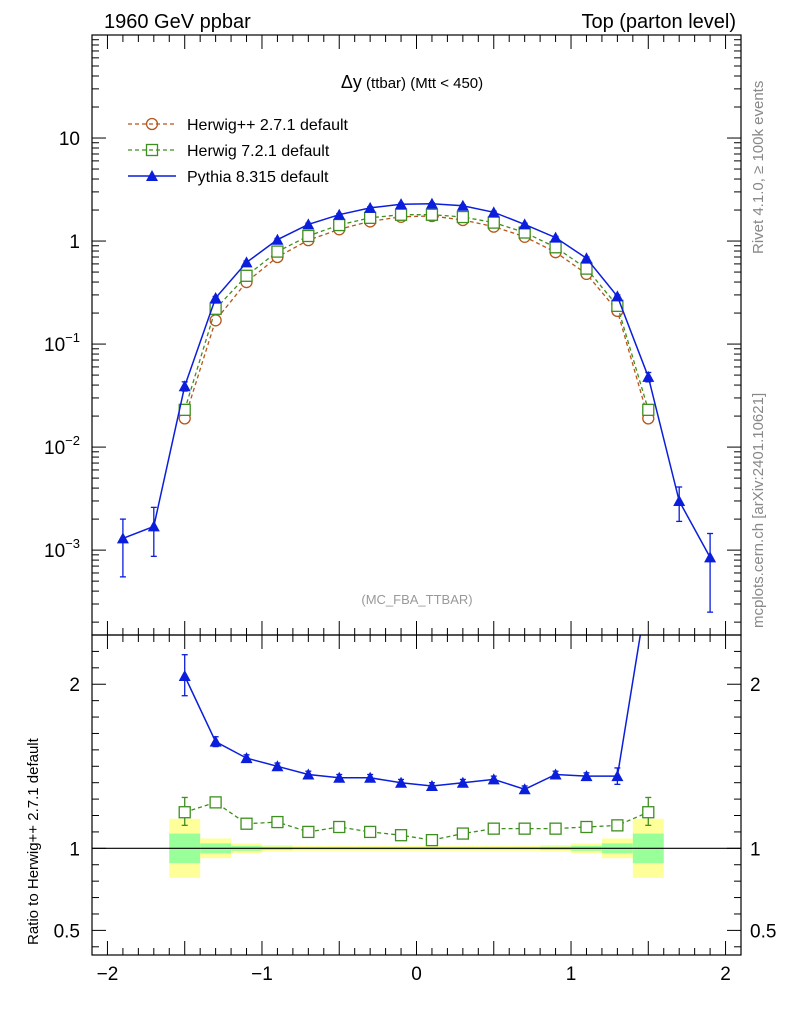 This screenshot has height=1024, width=786. I want to click on main-ytick-label-exp: −2, so click(72, 440).